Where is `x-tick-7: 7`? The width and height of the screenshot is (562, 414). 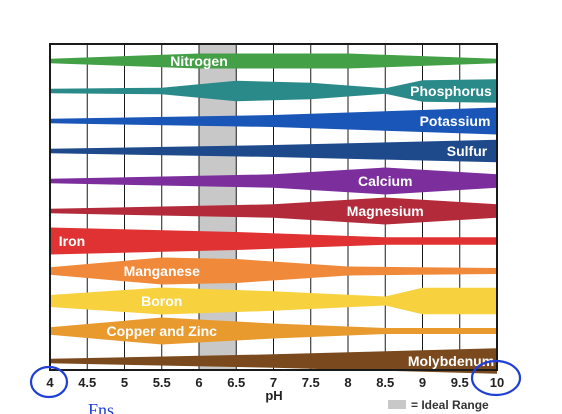 x-tick-7: 7 is located at coordinates (273, 382).